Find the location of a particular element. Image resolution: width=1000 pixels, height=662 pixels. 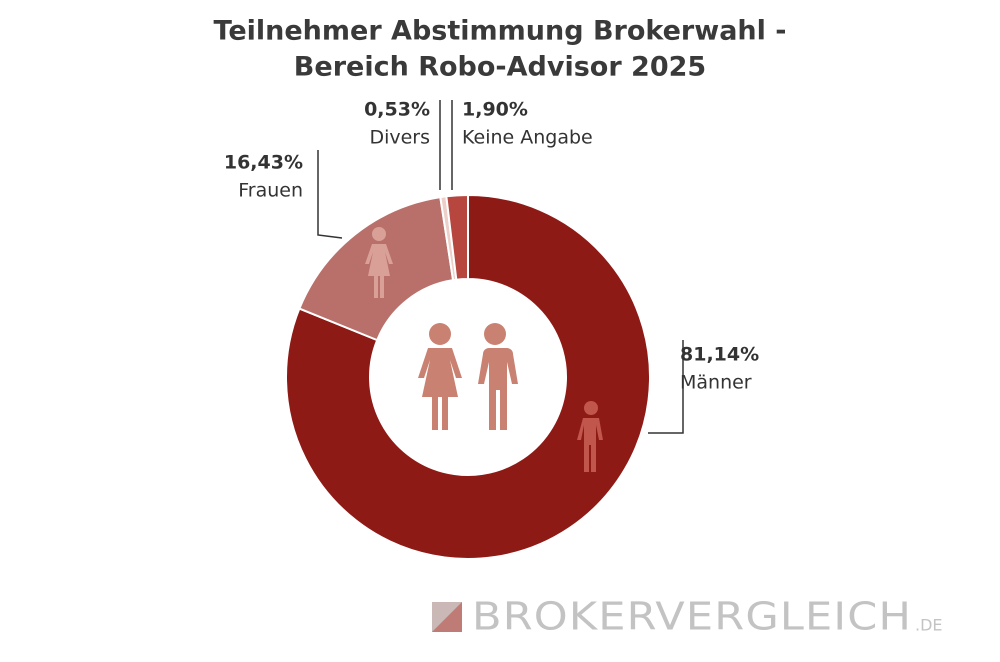

center-icons is located at coordinates (468, 376).